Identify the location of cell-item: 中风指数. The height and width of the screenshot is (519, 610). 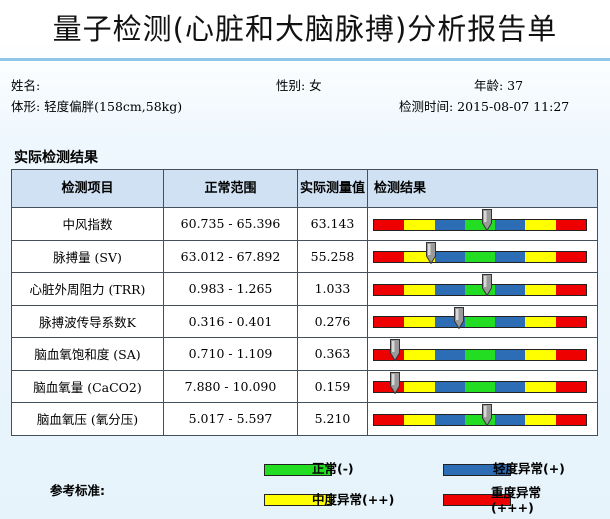
(87, 224).